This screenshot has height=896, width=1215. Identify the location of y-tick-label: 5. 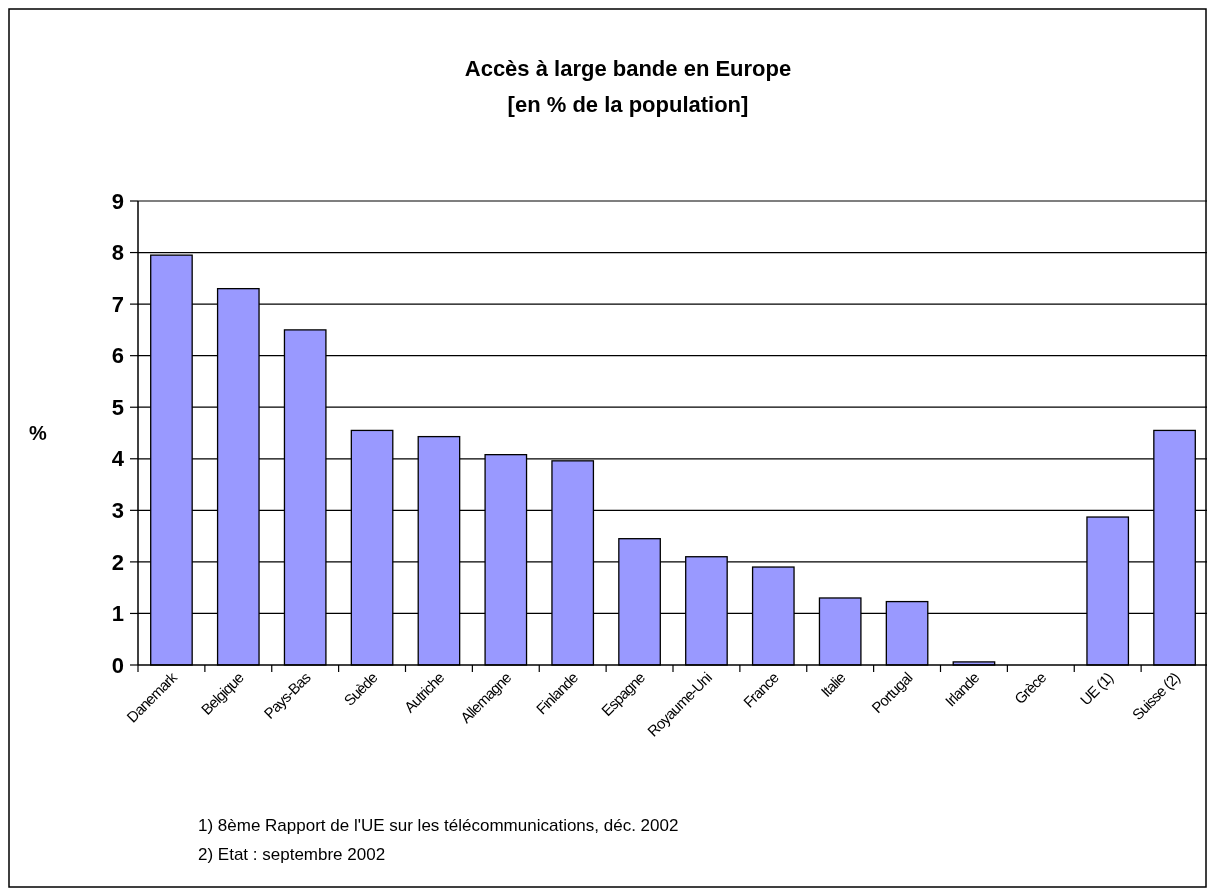
(117, 407).